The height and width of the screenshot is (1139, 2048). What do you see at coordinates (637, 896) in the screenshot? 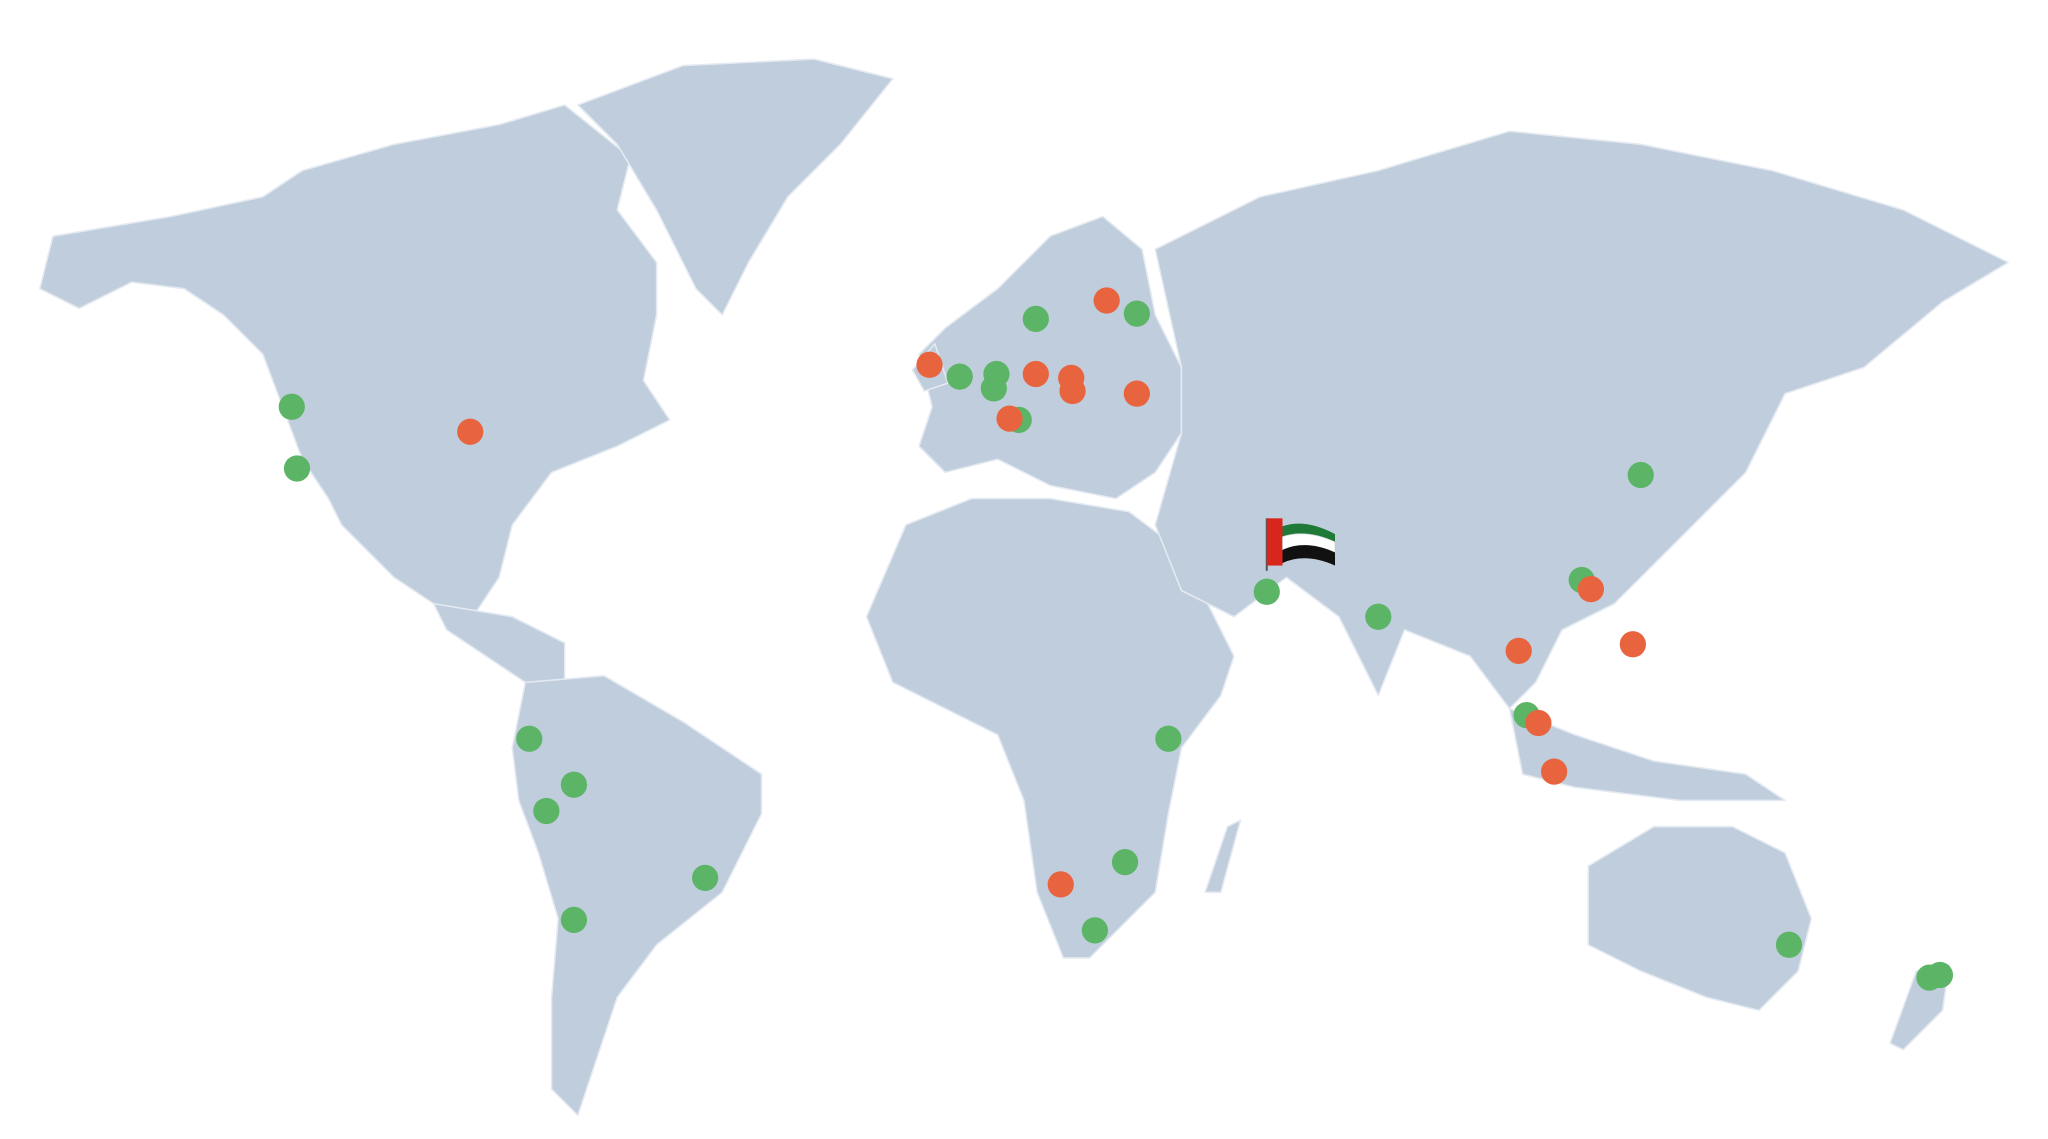
I see `south-america` at bounding box center [637, 896].